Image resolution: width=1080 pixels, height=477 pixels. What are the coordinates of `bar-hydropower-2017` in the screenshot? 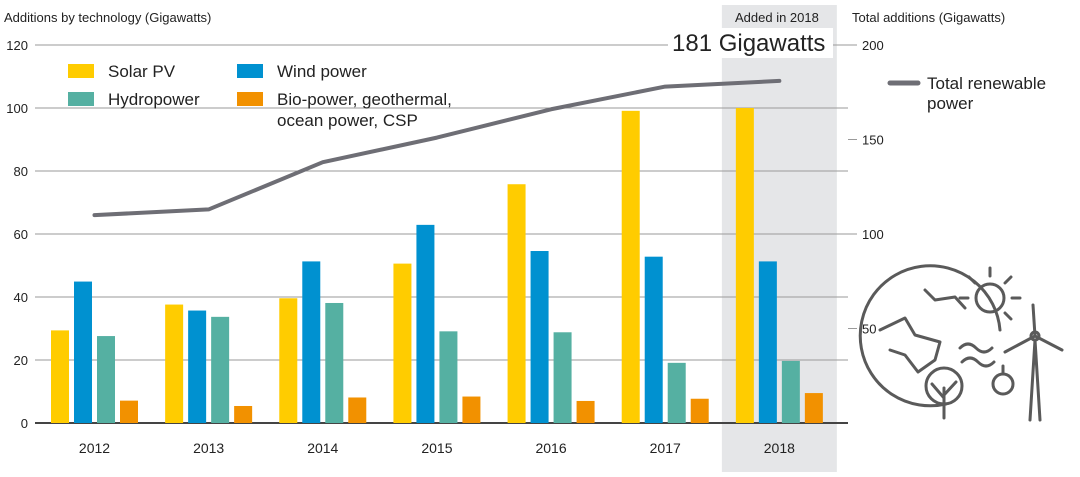 It's located at (676, 392).